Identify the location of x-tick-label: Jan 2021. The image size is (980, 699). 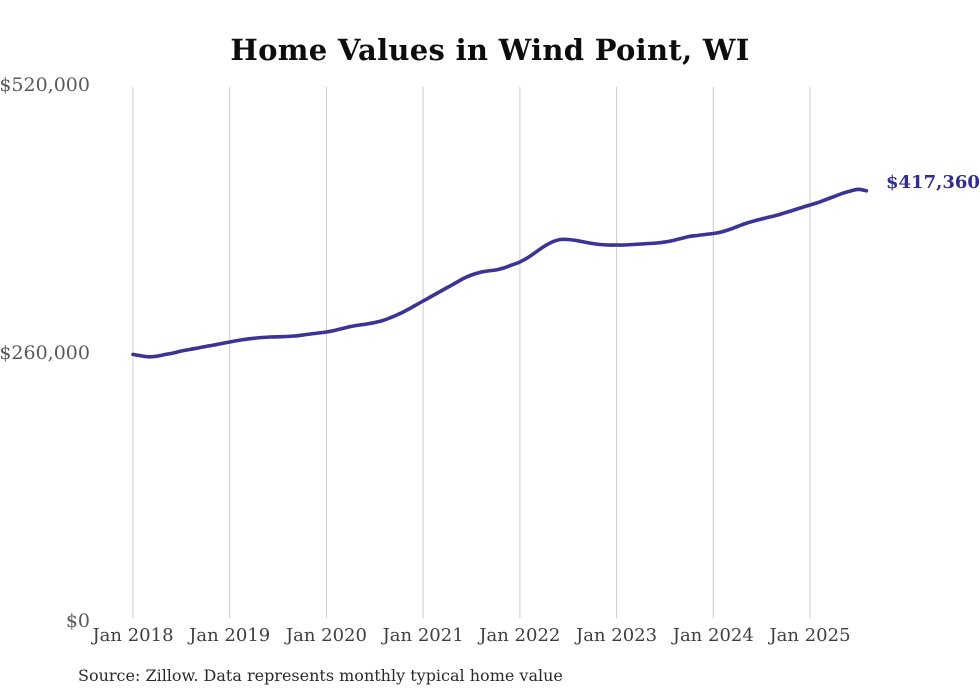
(423, 635).